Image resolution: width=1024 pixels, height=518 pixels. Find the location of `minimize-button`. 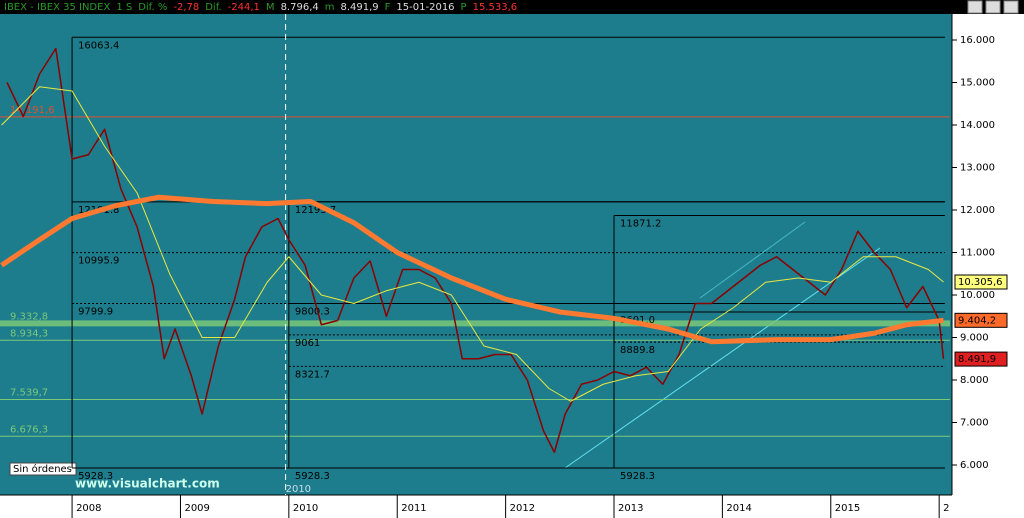

minimize-button is located at coordinates (975, 7).